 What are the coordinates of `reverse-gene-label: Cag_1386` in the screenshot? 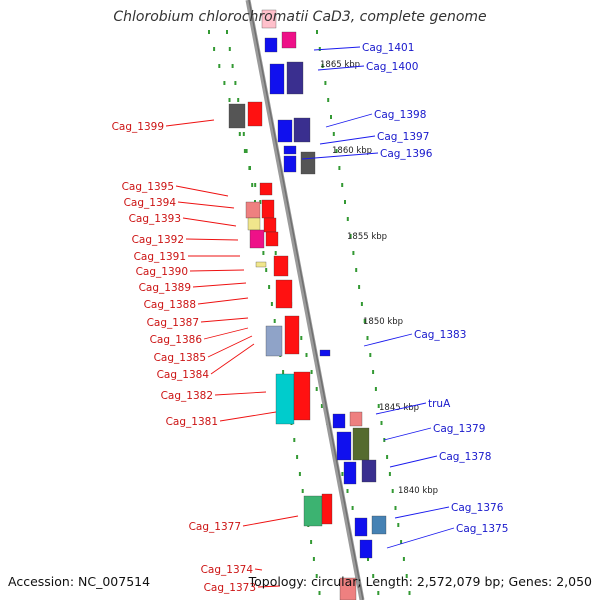 It's located at (176, 340).